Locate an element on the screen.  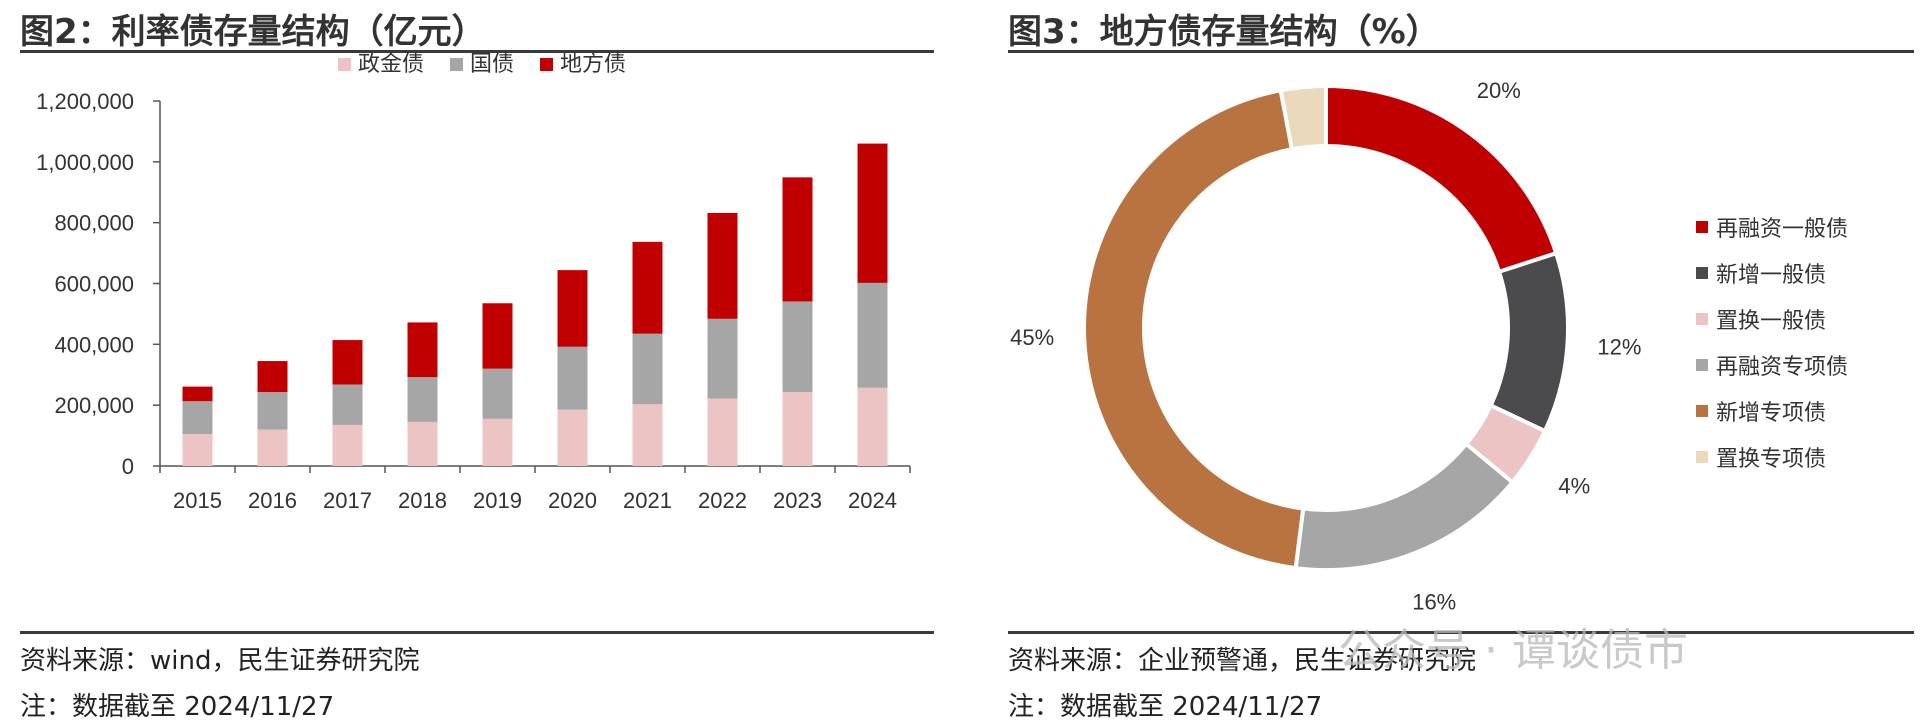
y-tick-label: 600,000 is located at coordinates (94, 284).